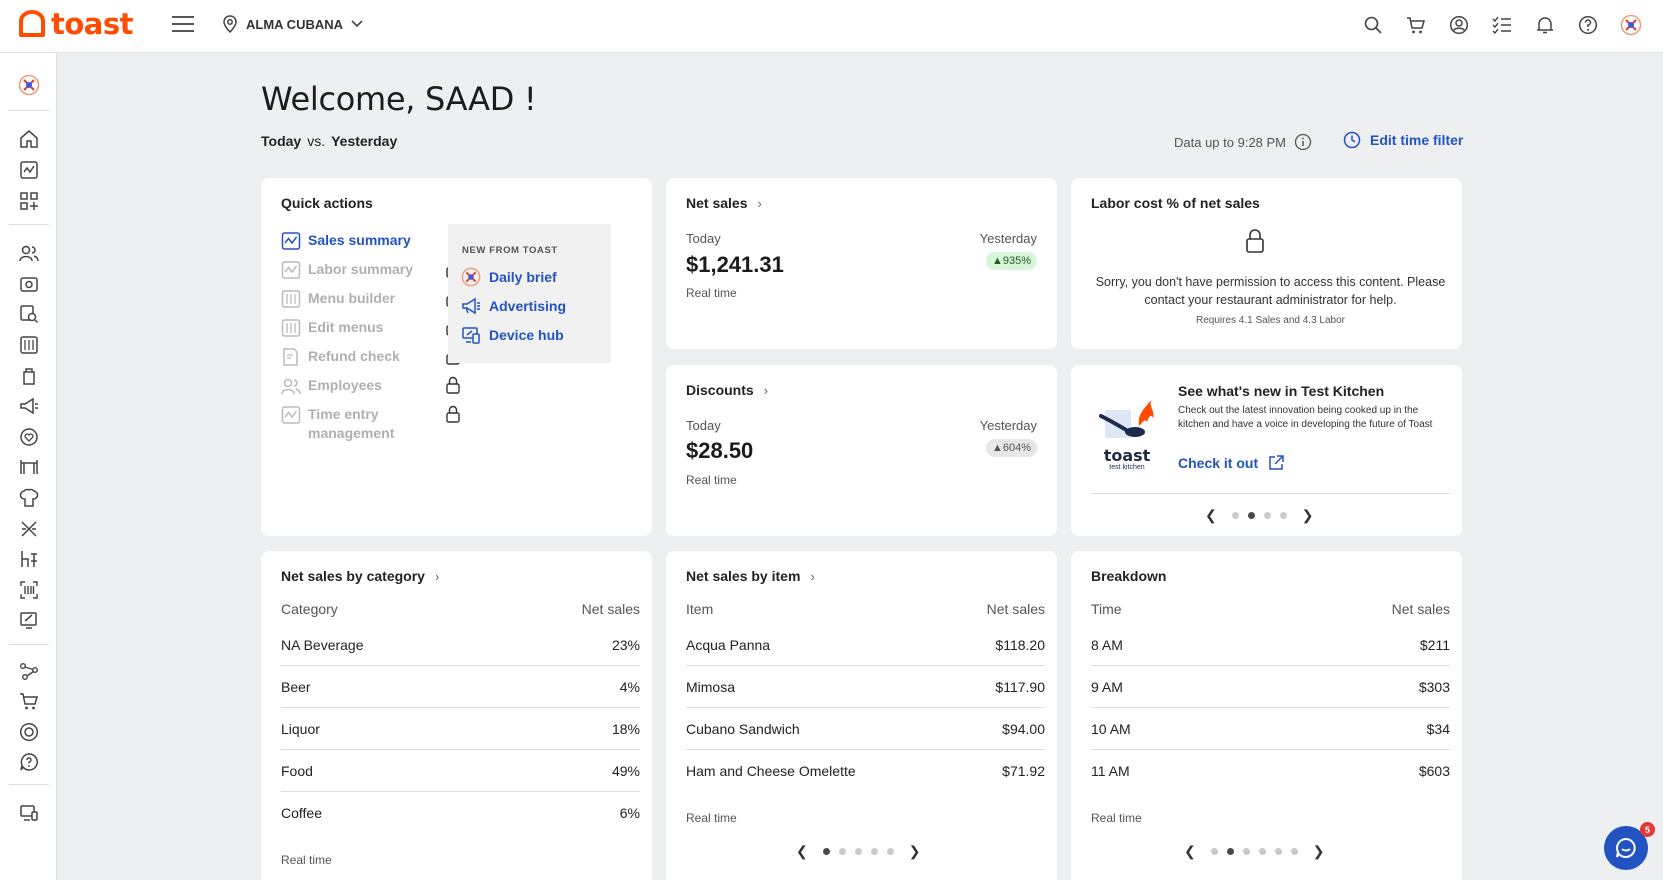 The height and width of the screenshot is (880, 1663). I want to click on table-row: 10 AM $34, so click(1270, 729).